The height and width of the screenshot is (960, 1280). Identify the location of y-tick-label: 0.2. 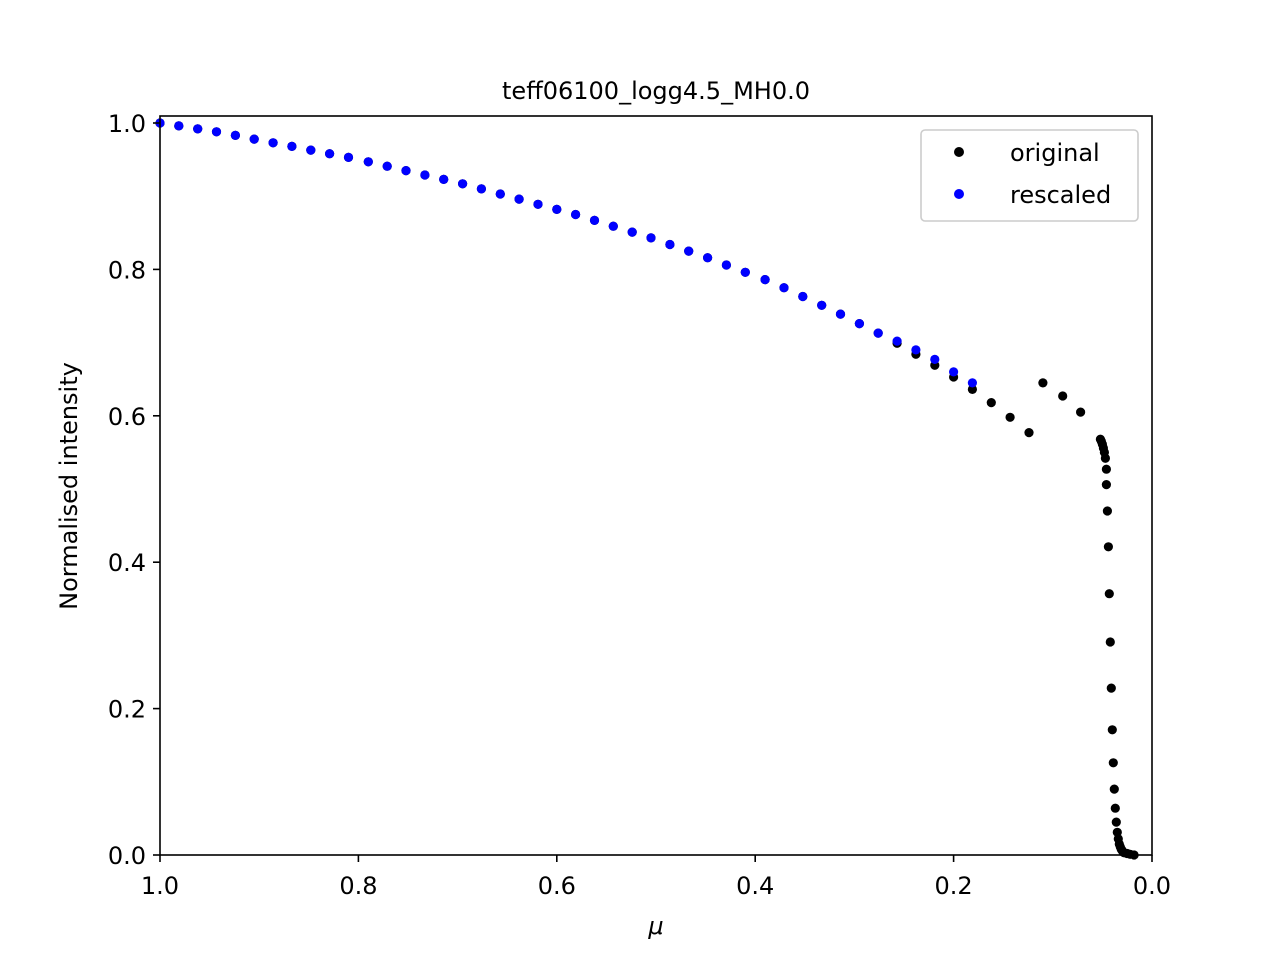
(127, 710).